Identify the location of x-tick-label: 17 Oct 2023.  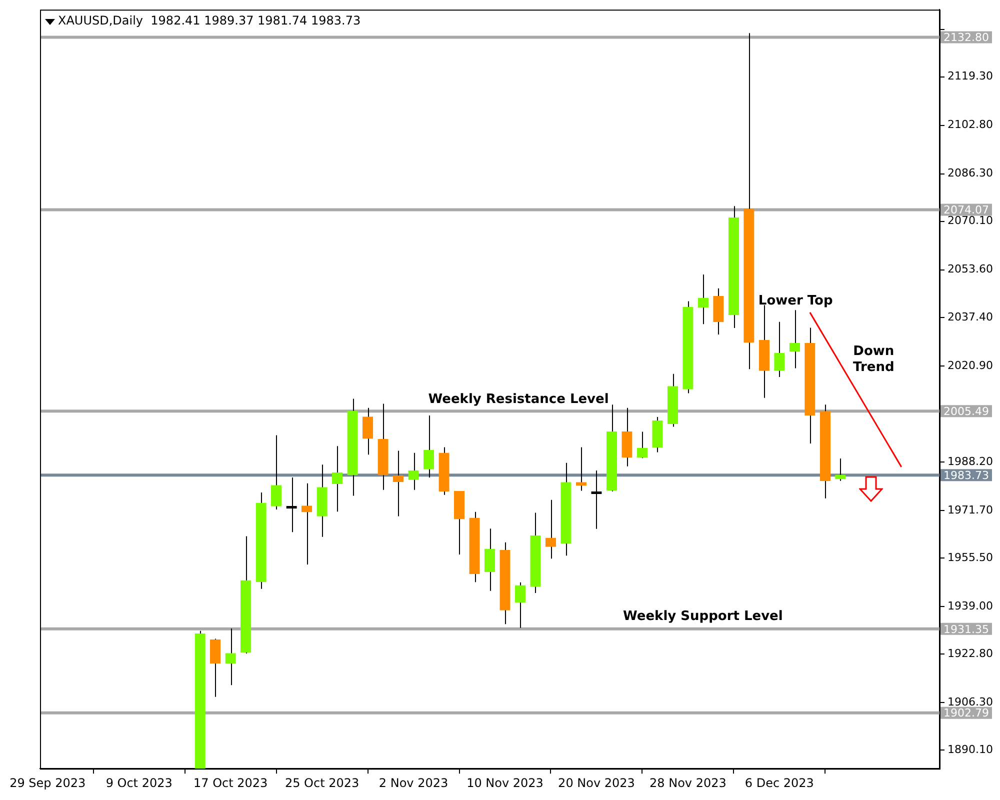
(230, 783).